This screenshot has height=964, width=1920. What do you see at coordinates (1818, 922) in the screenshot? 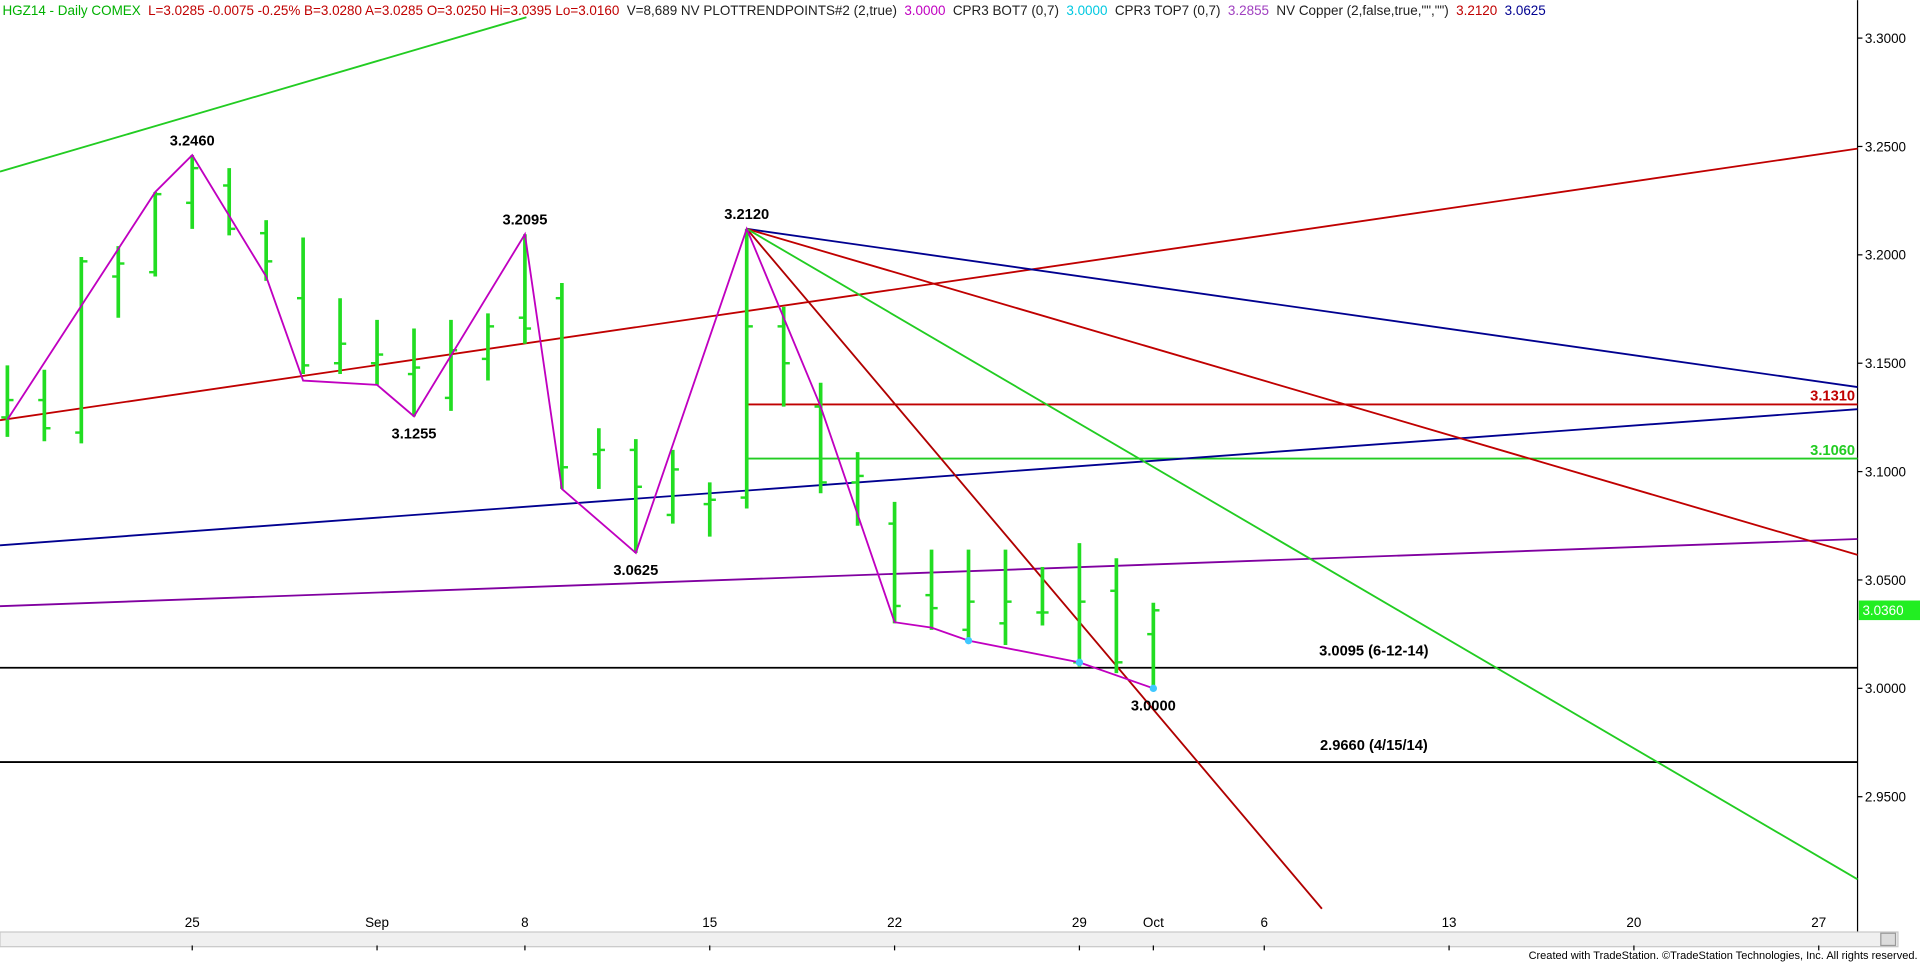
I see `x-tick-label: 27` at bounding box center [1818, 922].